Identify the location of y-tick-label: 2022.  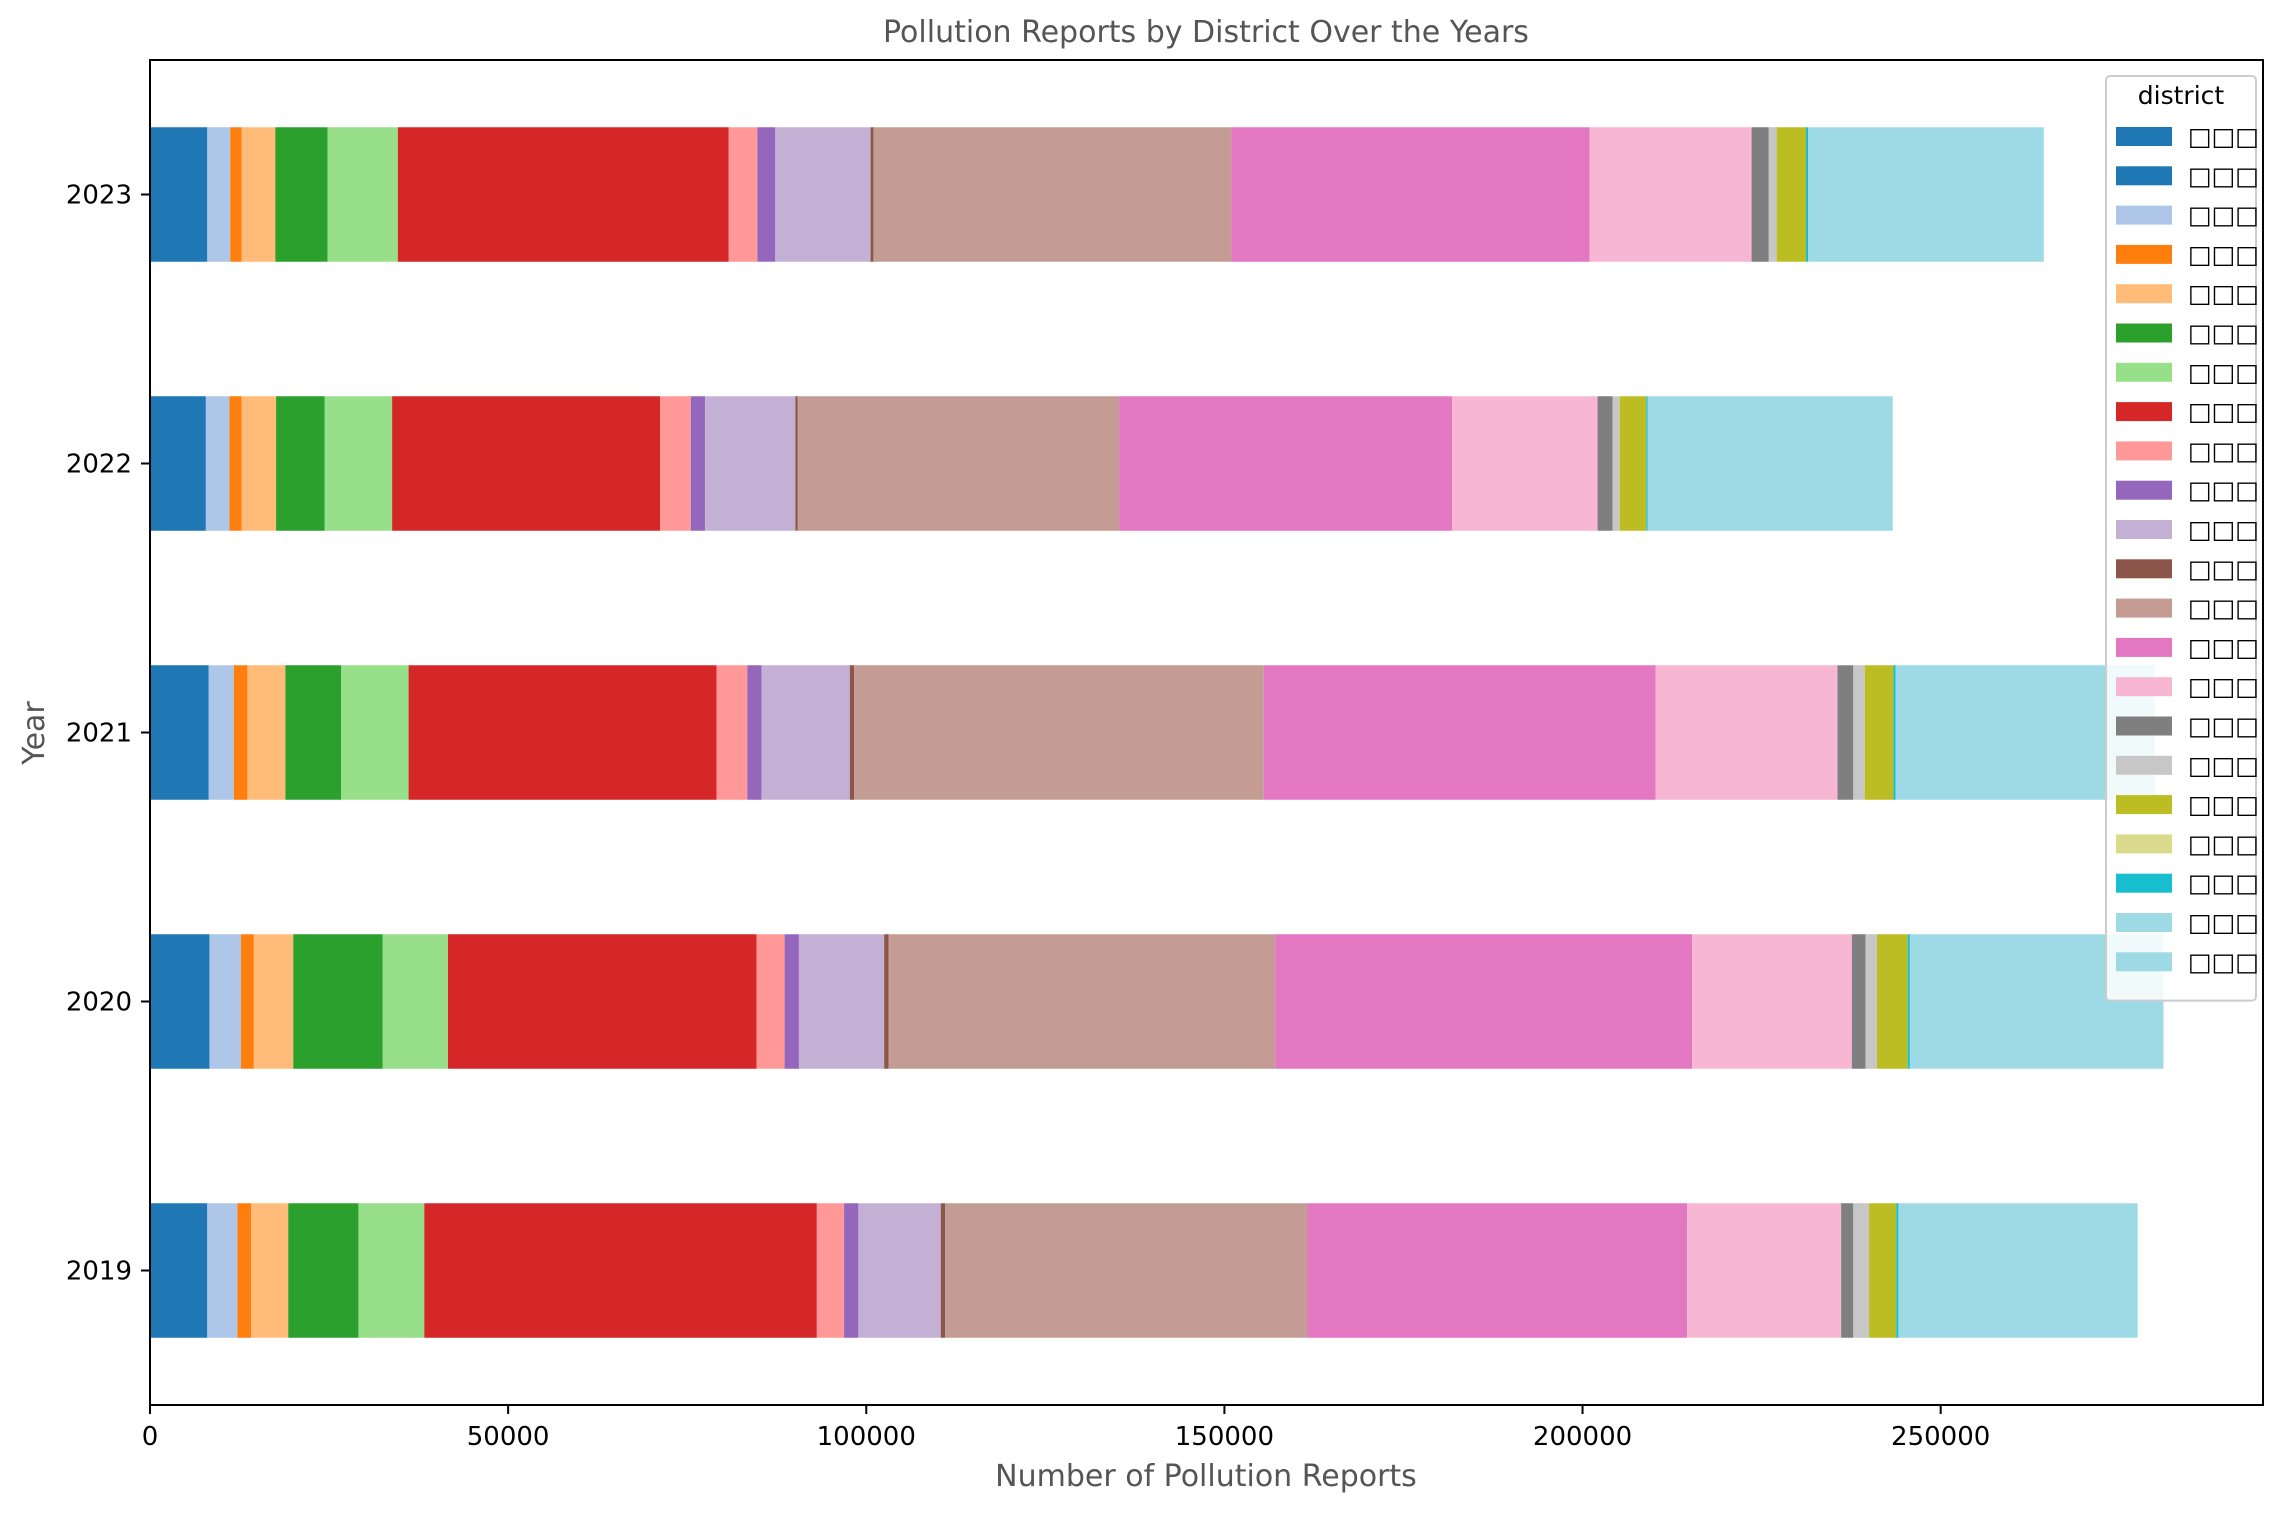
(99, 465).